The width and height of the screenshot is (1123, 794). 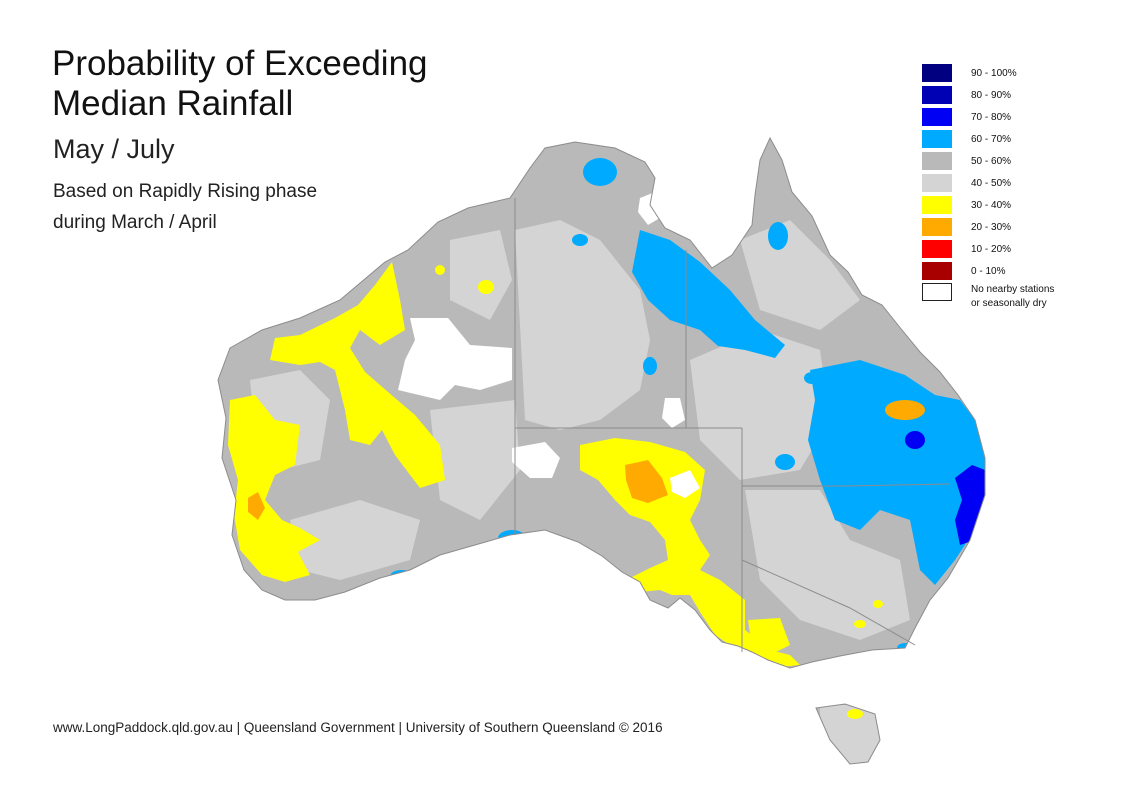 What do you see at coordinates (991, 139) in the screenshot?
I see `legend-label: 60 - 70%` at bounding box center [991, 139].